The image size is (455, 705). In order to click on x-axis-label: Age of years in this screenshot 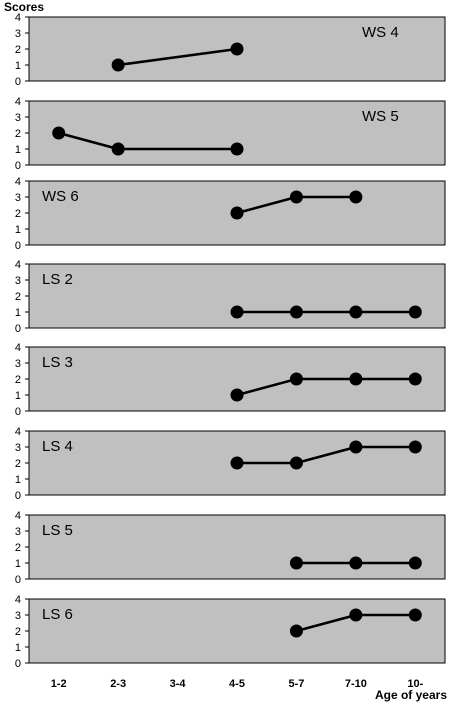, I will do `click(410, 695)`.